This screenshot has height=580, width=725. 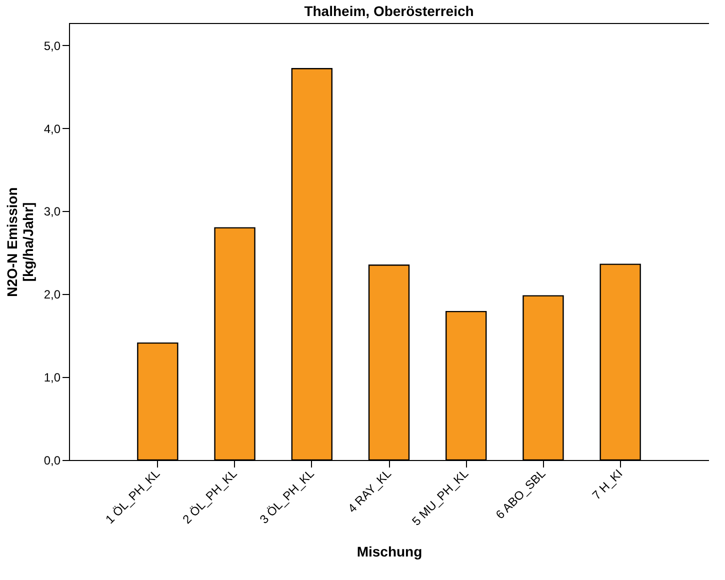 I want to click on y-axis-title: N2O-N Emission [kg/ha/Jahr], so click(x=20, y=242).